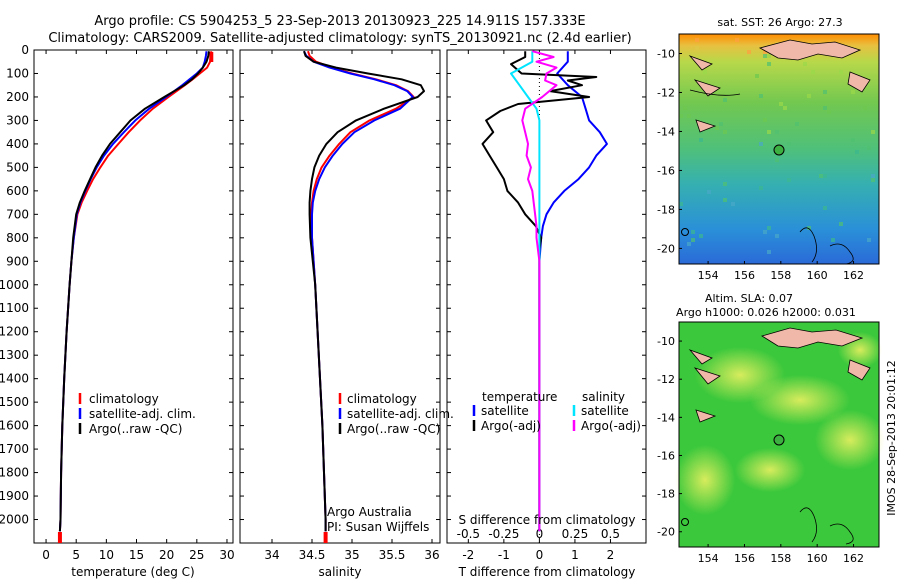  What do you see at coordinates (17, 120) in the screenshot?
I see `depth-tick-label: 300` at bounding box center [17, 120].